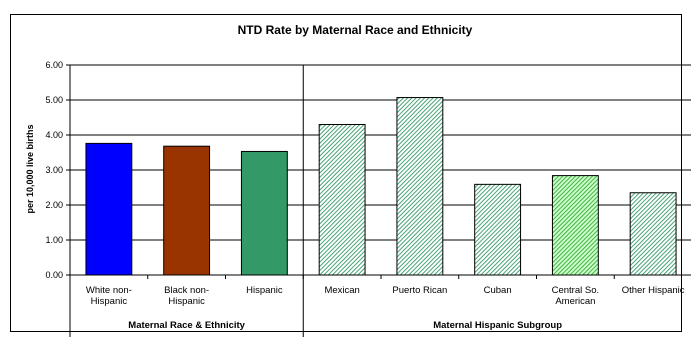 The width and height of the screenshot is (691, 337). Describe the element at coordinates (54, 205) in the screenshot. I see `y-tick-label: 2.00` at that location.